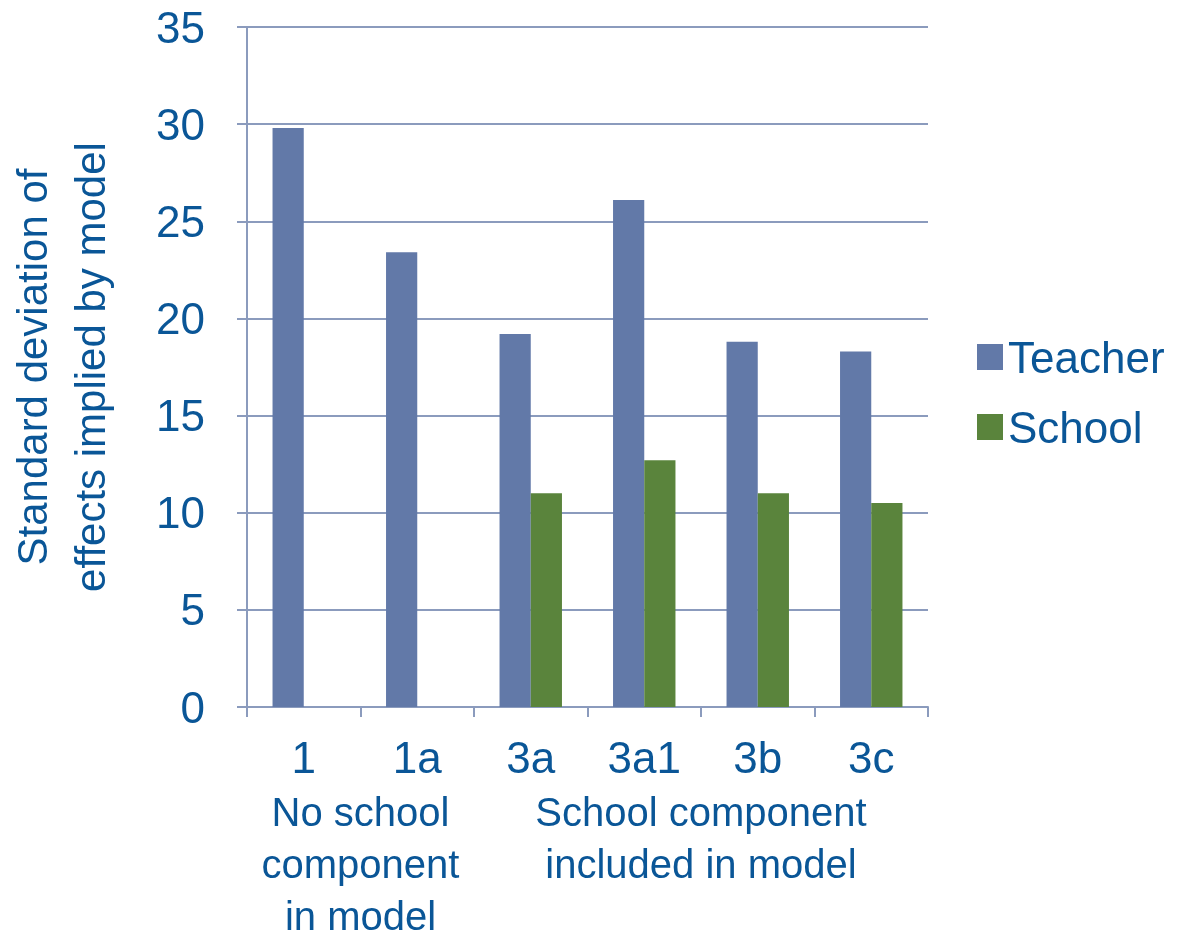  I want to click on y-tick-label: 25, so click(180, 221).